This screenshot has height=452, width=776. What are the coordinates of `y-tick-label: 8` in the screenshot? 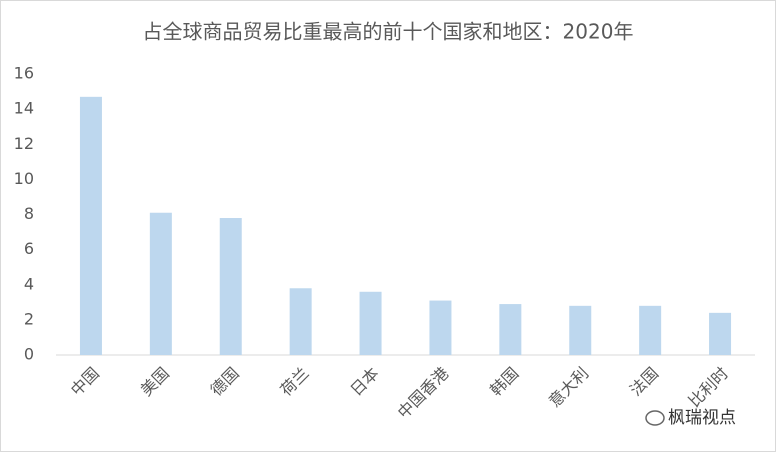 It's located at (29, 213).